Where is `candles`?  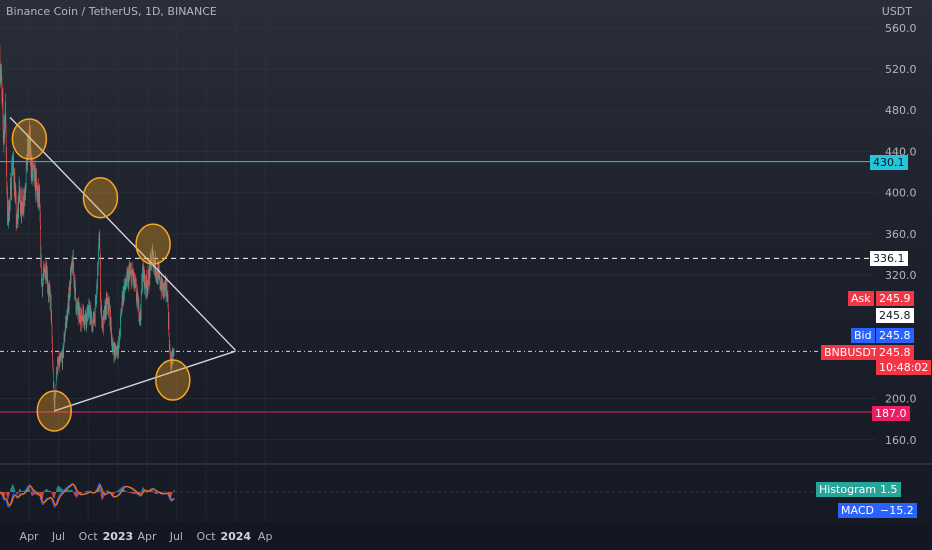 candles is located at coordinates (87, 228).